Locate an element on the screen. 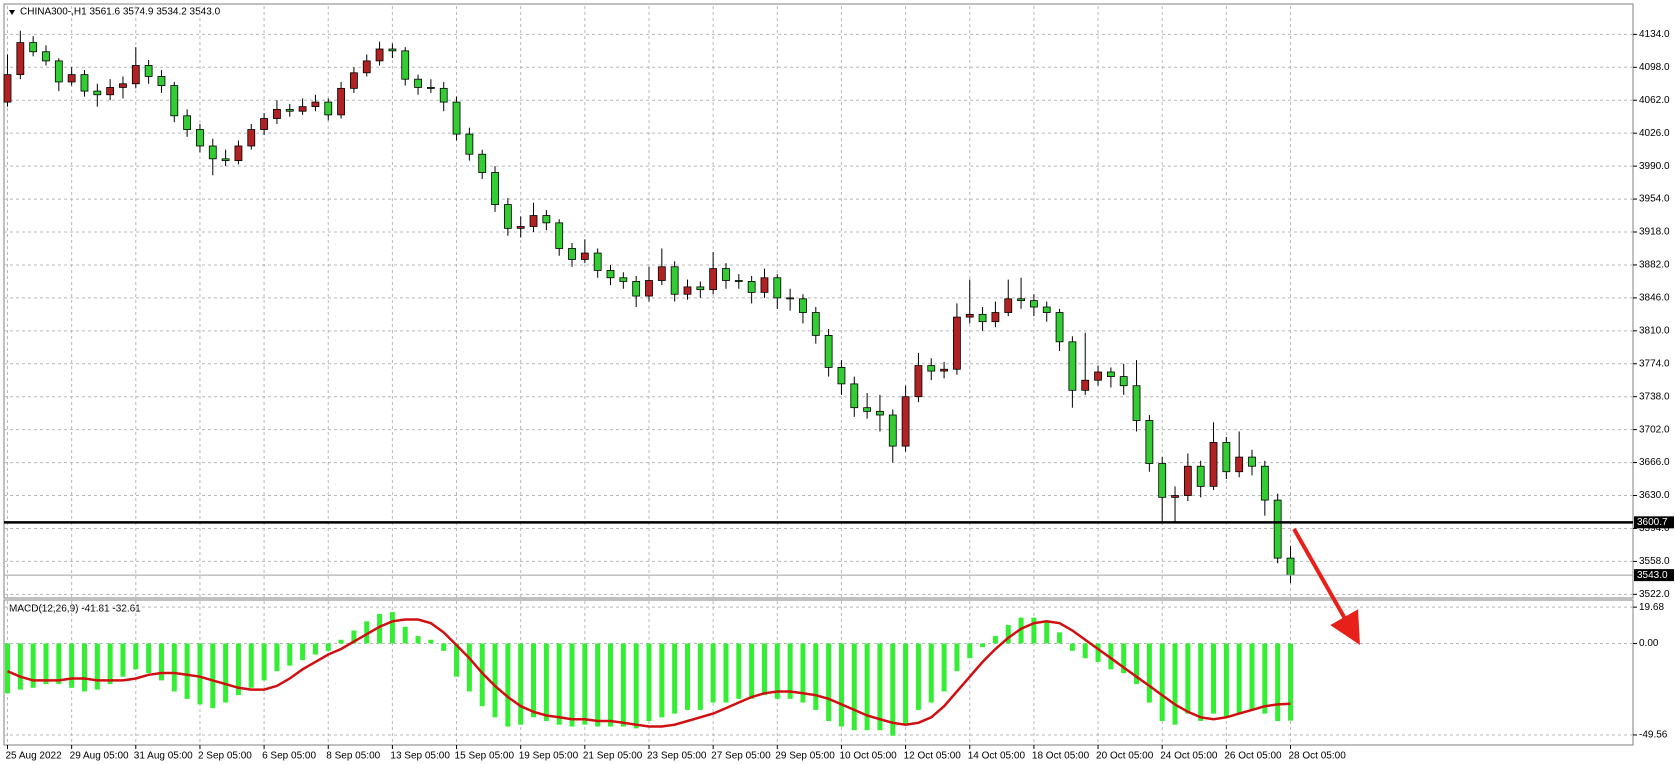  y-tick-label: 3594.0 is located at coordinates (1654, 528).